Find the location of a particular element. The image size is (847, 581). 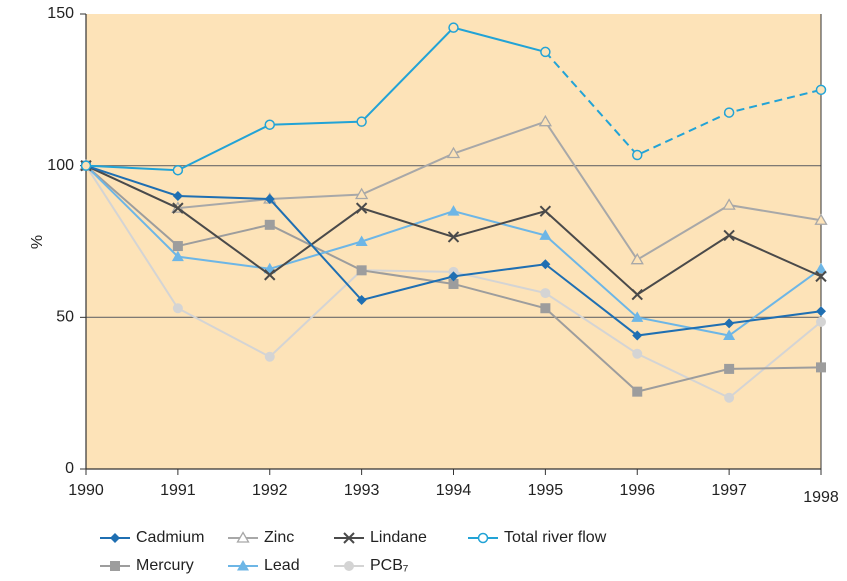

x-tick-label: 1997 is located at coordinates (729, 490).